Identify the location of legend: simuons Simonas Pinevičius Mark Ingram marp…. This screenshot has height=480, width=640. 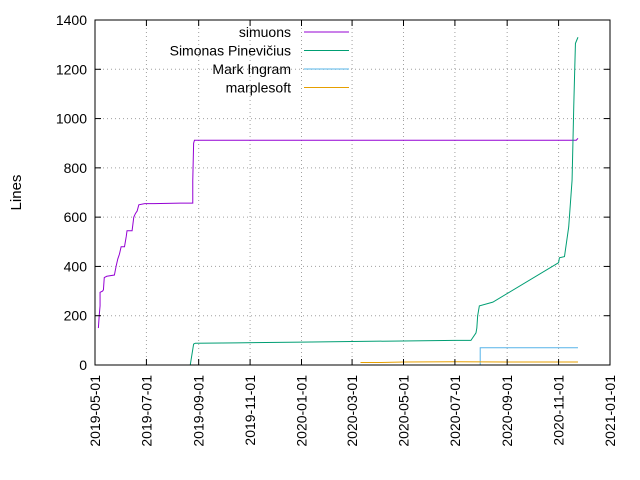
(259, 60).